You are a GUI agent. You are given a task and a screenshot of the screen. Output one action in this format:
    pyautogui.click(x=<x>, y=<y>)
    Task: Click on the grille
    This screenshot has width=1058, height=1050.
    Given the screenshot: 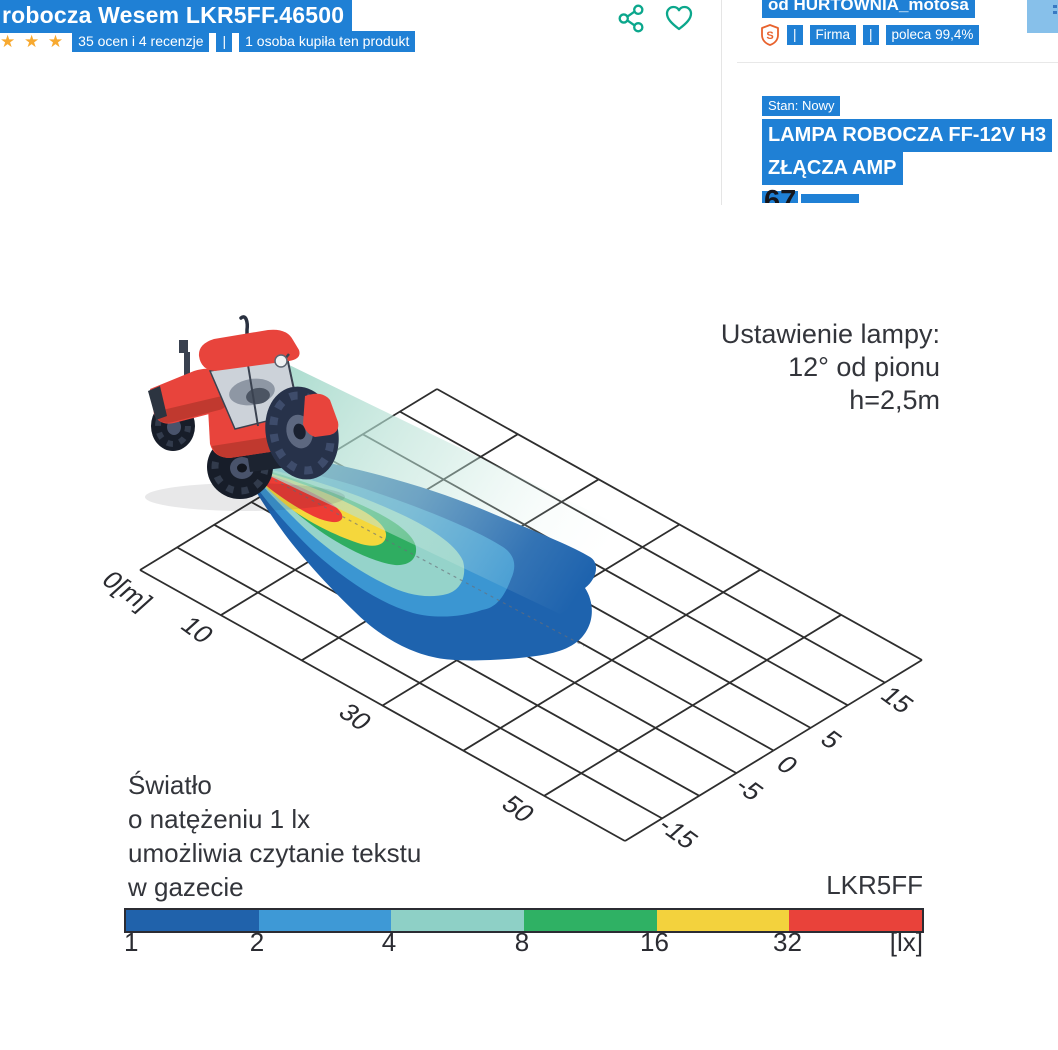 What is the action you would take?
    pyautogui.click(x=157, y=403)
    